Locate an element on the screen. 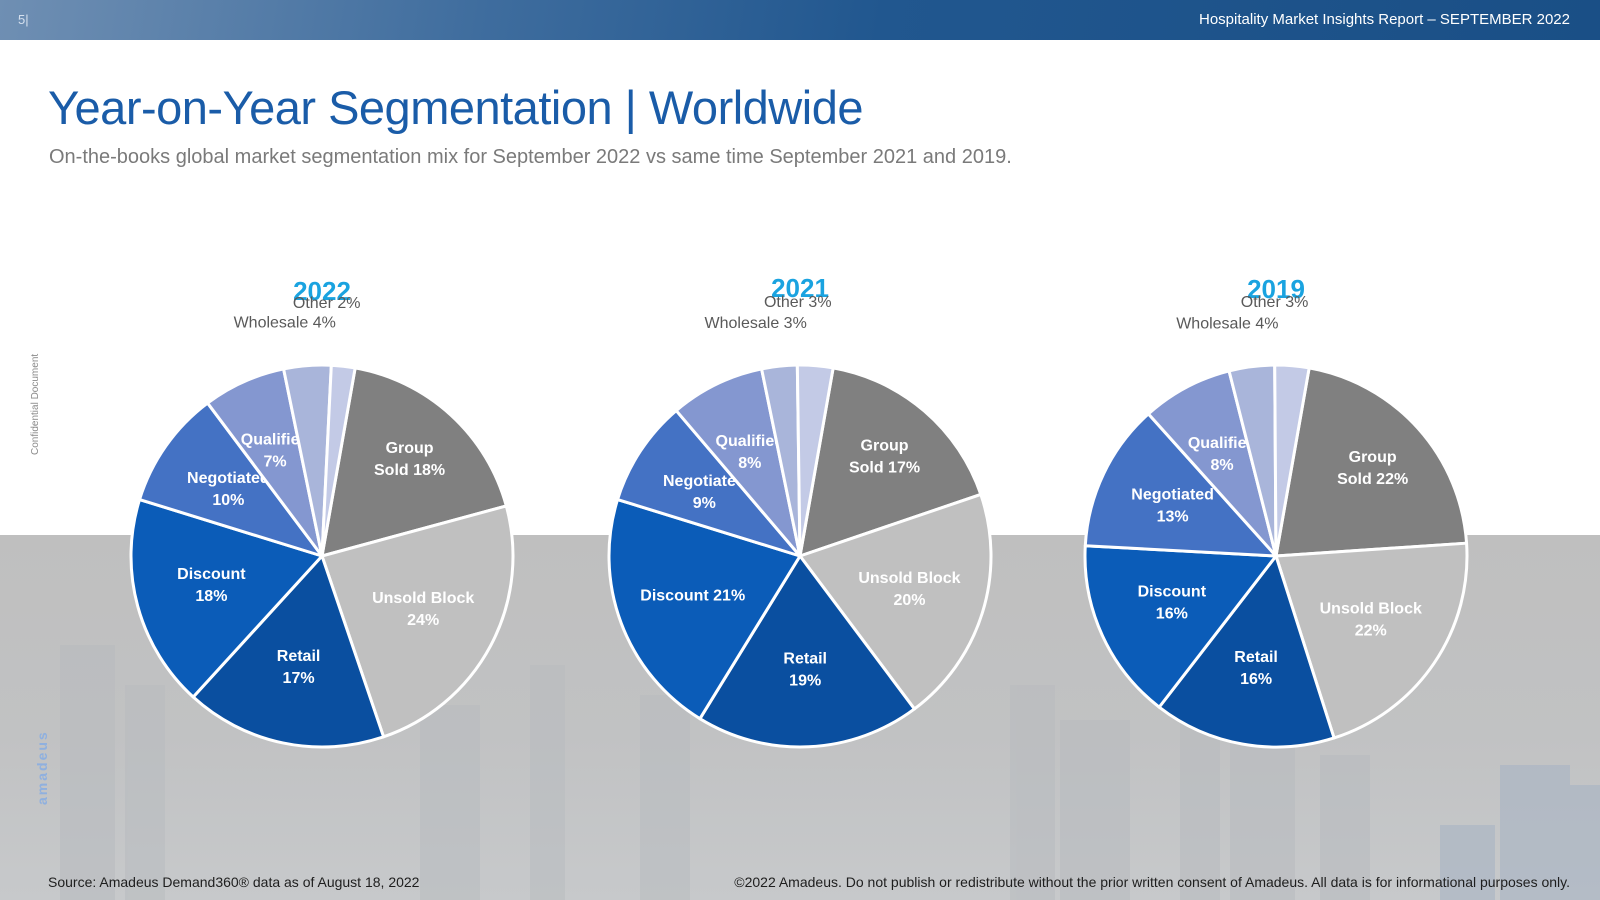  data-label-2022-retail: Retail is located at coordinates (299, 656).